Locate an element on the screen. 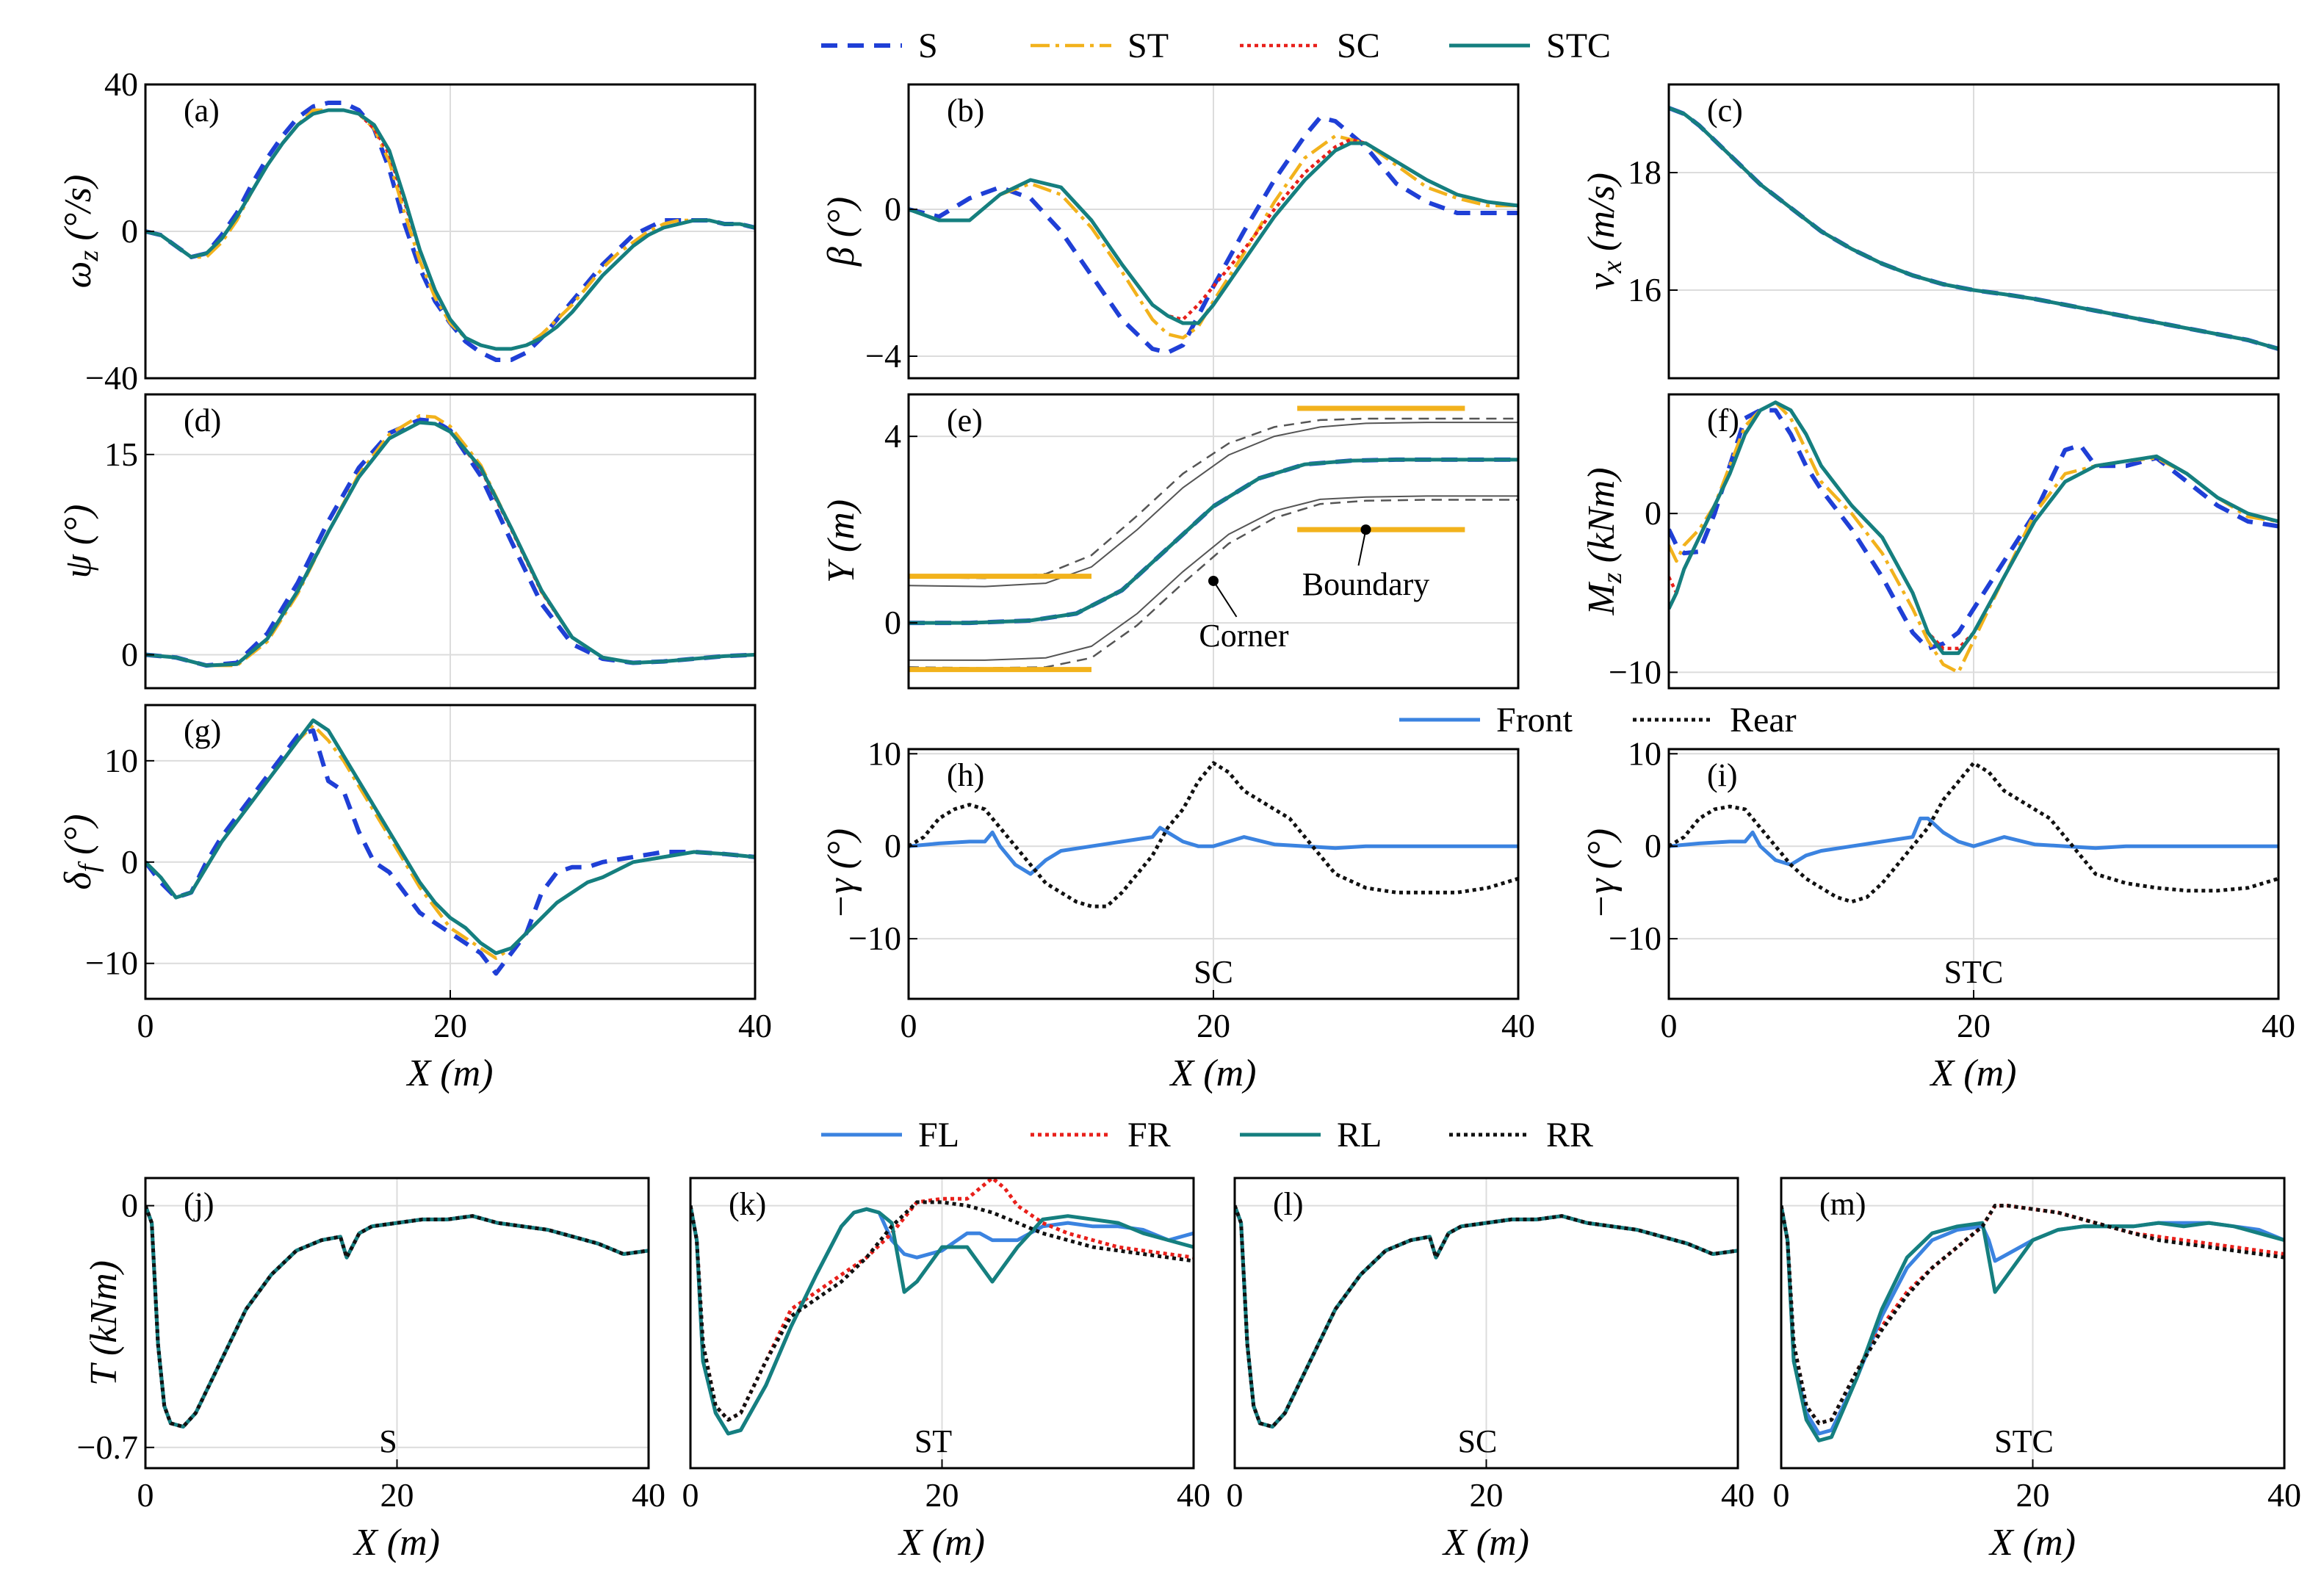 Image resolution: width=2324 pixels, height=1593 pixels. panel-tag-a: (a) is located at coordinates (202, 111).